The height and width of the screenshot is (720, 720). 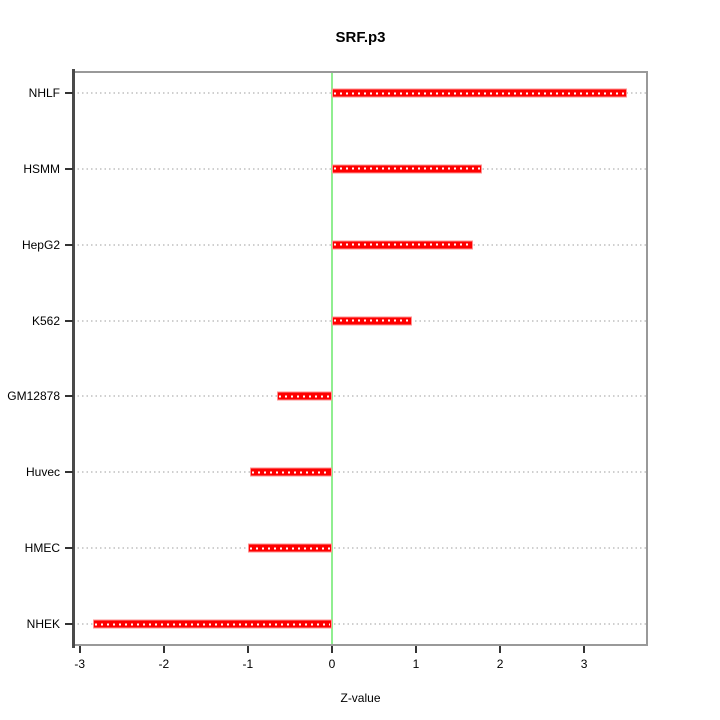 I want to click on zero-line, so click(x=331, y=358).